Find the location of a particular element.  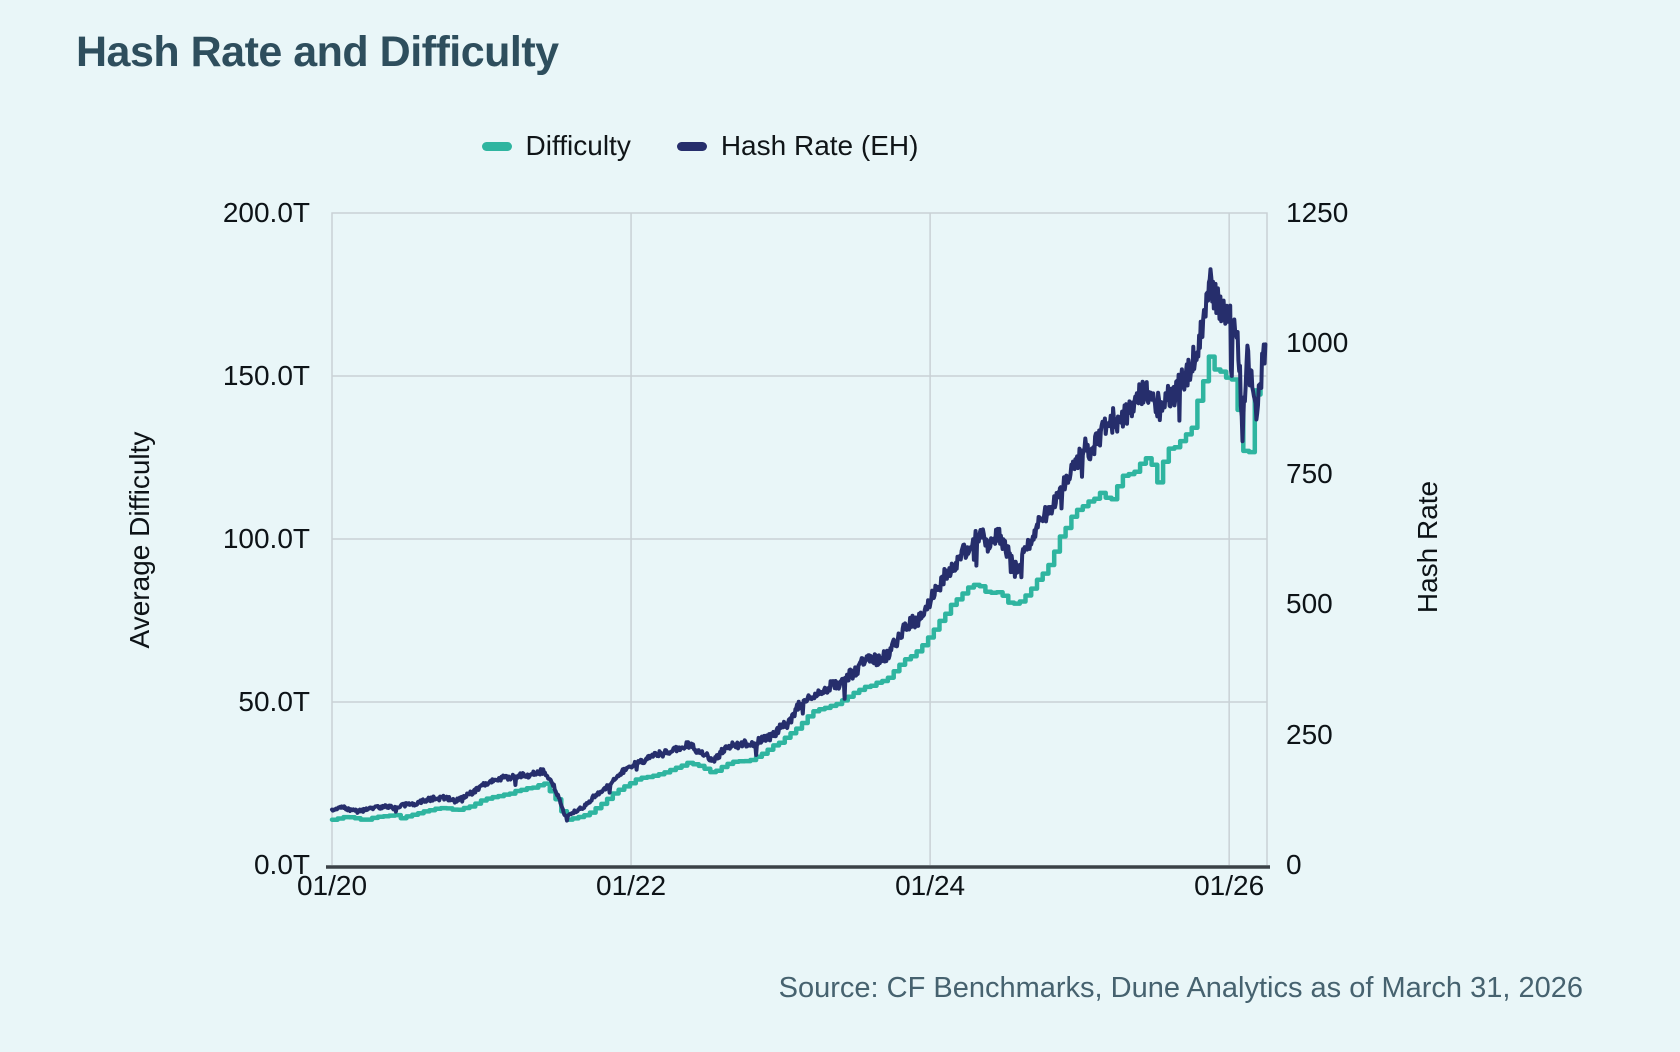

chart-title: Hash Rate and Difficulty is located at coordinates (317, 52).